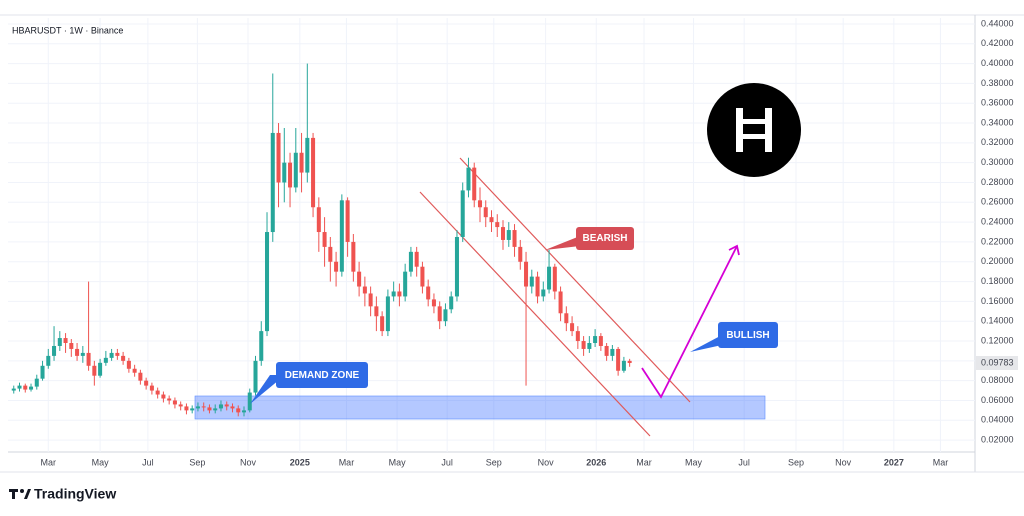  Describe the element at coordinates (734, 250) in the screenshot. I see `arrow-head` at that location.